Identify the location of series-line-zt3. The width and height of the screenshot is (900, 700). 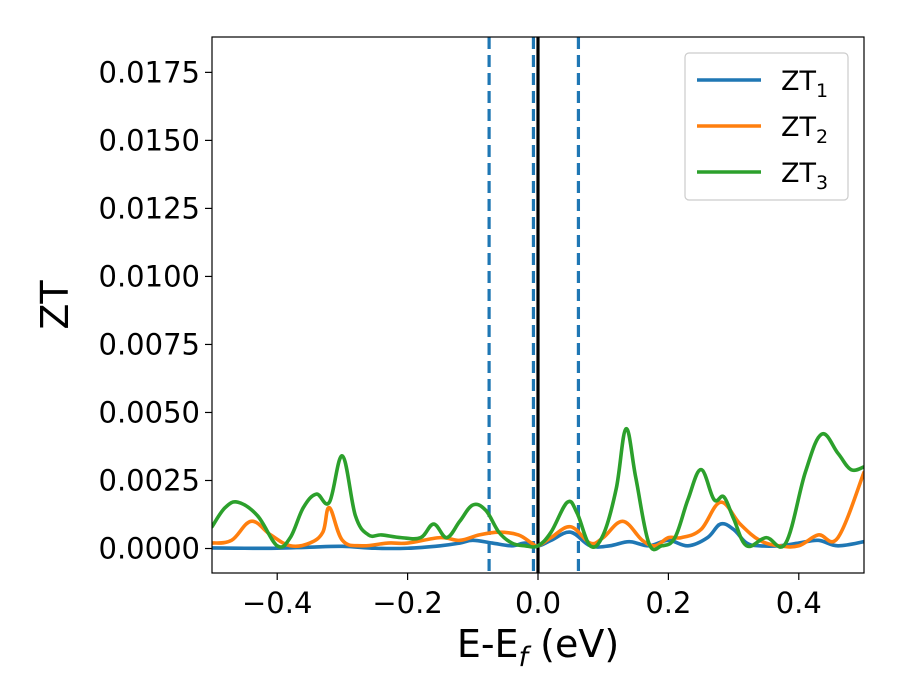
(538, 489).